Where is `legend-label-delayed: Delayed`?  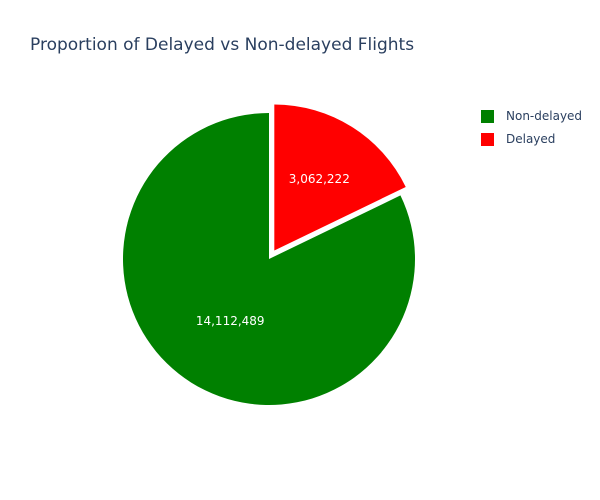 legend-label-delayed: Delayed is located at coordinates (531, 139).